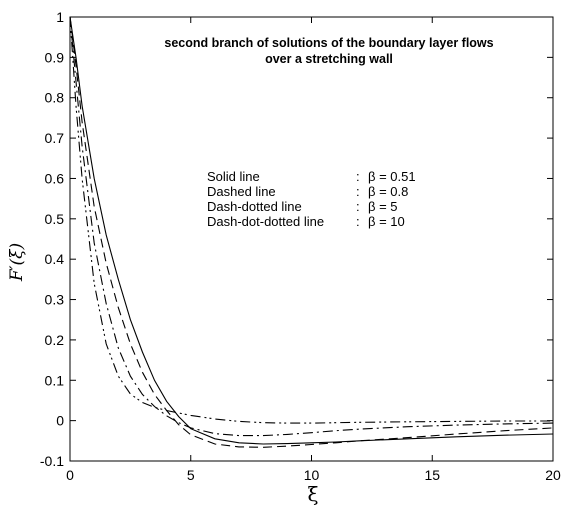 The height and width of the screenshot is (509, 561). I want to click on y-tick-label: 0.9, so click(55, 57).